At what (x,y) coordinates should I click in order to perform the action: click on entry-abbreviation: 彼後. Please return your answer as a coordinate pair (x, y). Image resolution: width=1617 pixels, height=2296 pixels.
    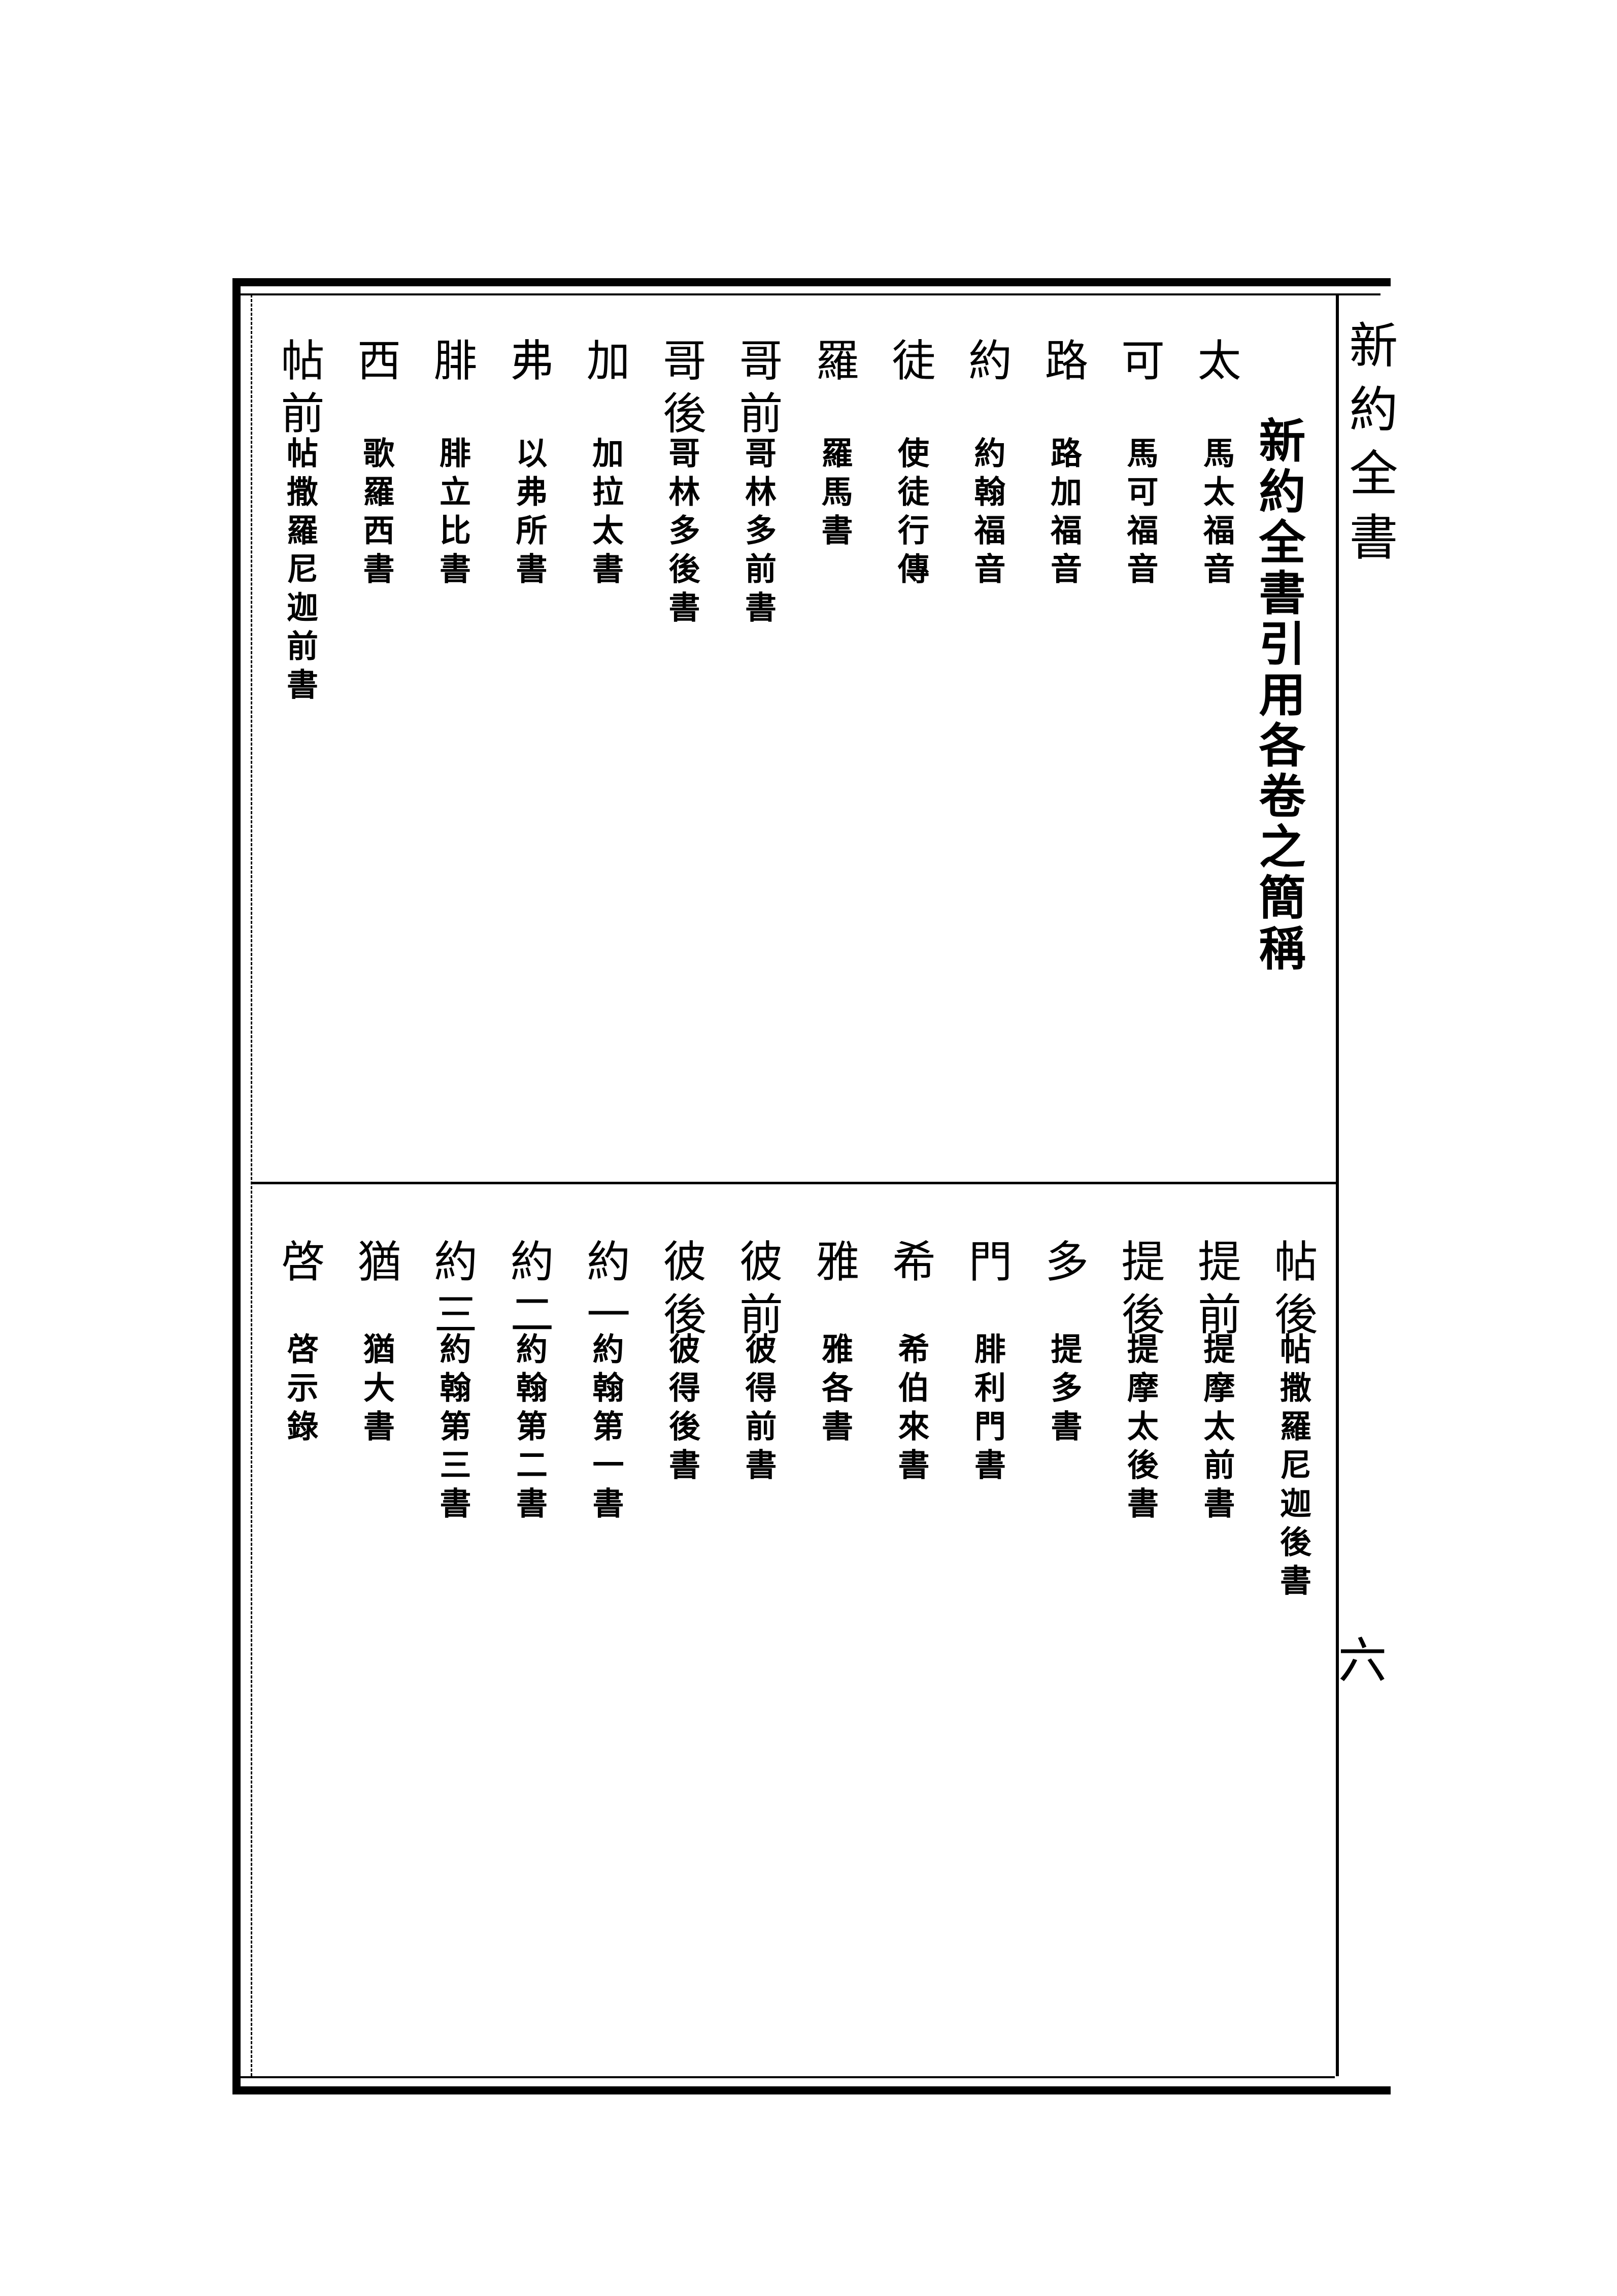
    Looking at the image, I should click on (680, 1291).